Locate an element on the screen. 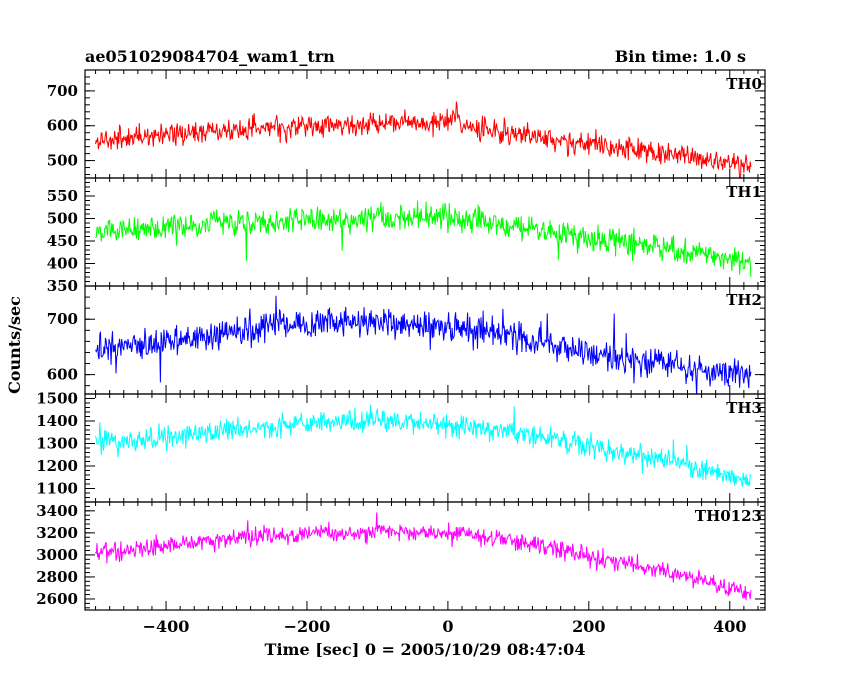  y-tick-label: 1200 is located at coordinates (57, 466).